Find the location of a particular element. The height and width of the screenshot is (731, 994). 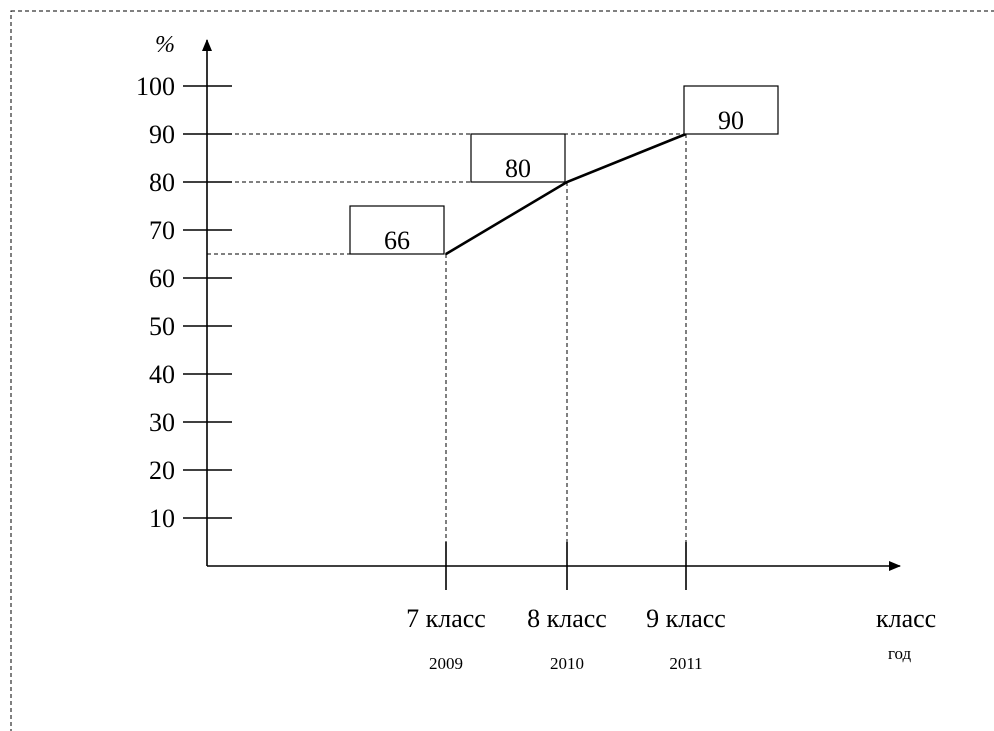

y-tick-label: 30 is located at coordinates (162, 422).